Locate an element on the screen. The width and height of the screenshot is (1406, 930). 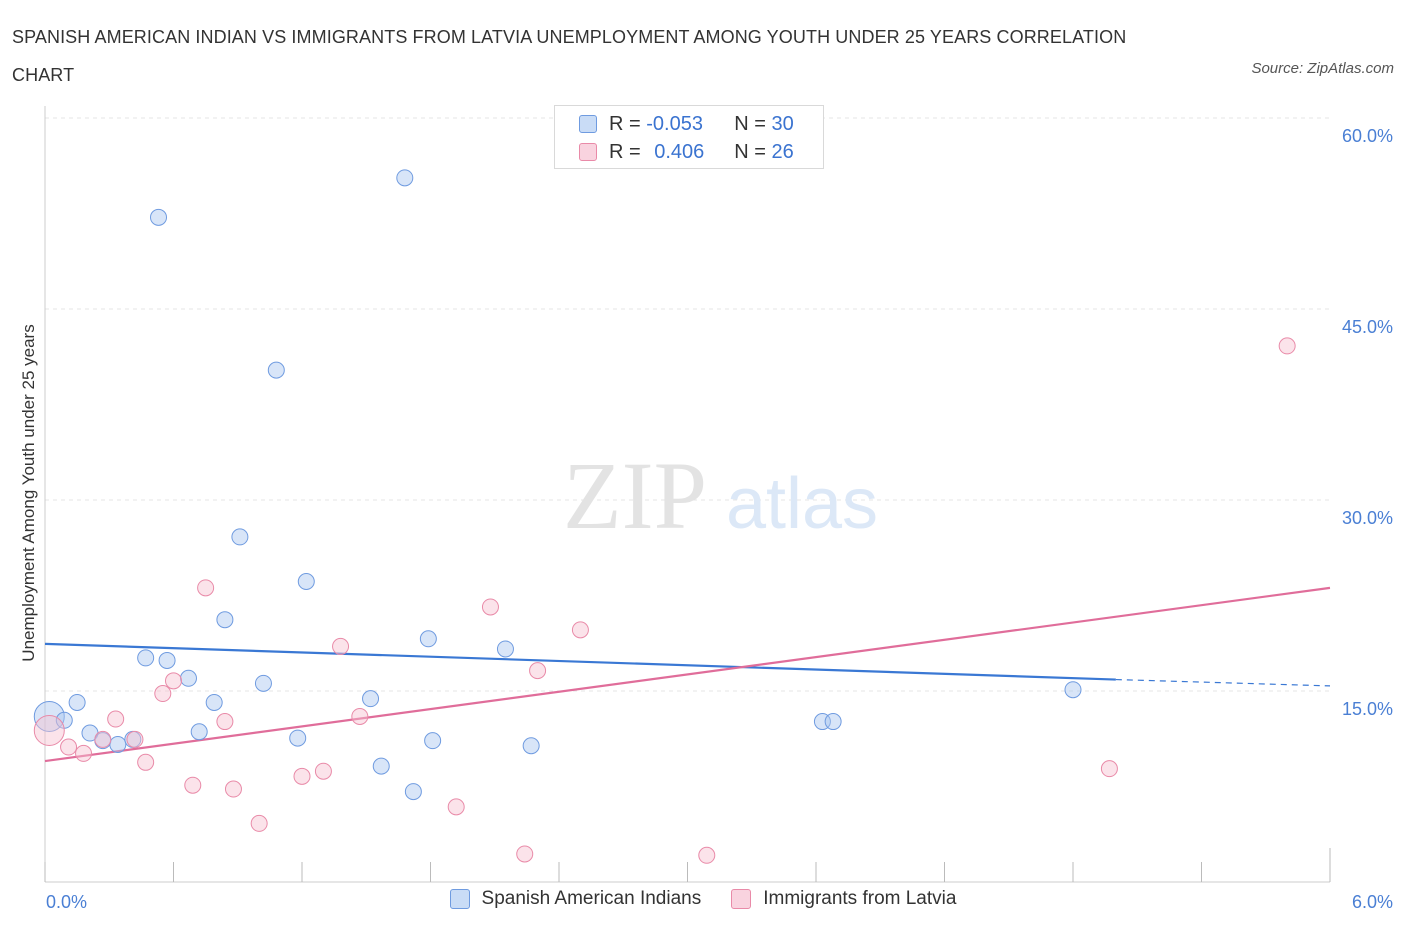
stats-legend: R = -0.053 N = 30 R = 0.406 N = 26 is located at coordinates (689, 137).